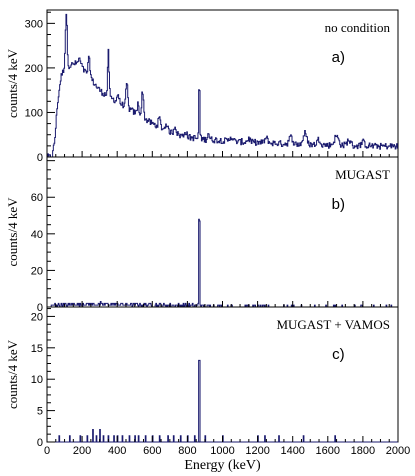  What do you see at coordinates (338, 354) in the screenshot?
I see `panel-label: c)` at bounding box center [338, 354].